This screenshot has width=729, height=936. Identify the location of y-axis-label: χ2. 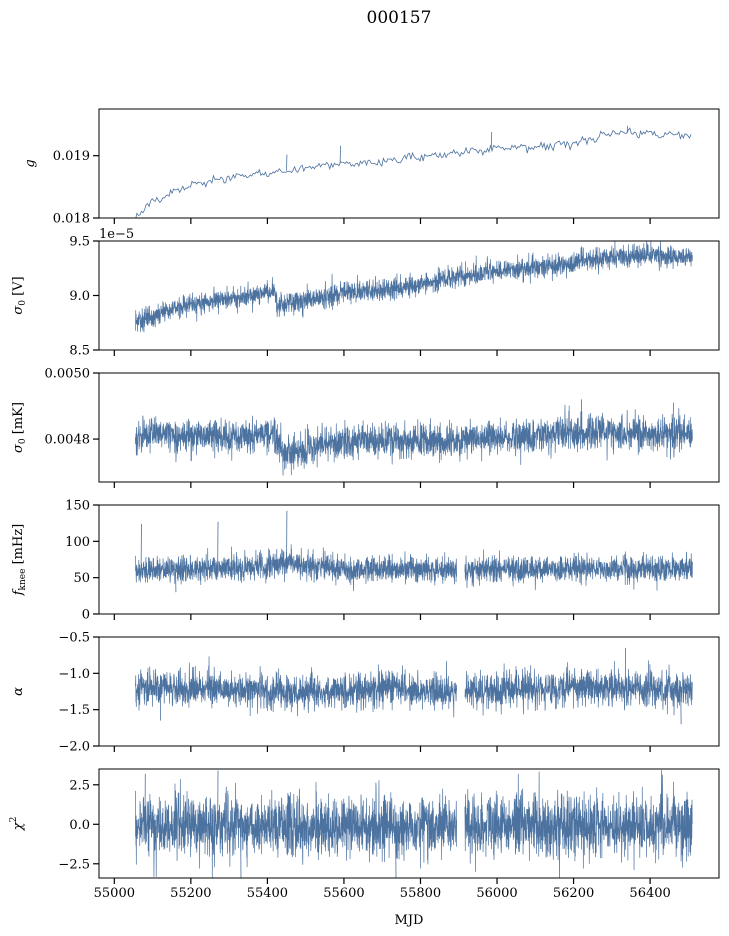
(17, 824).